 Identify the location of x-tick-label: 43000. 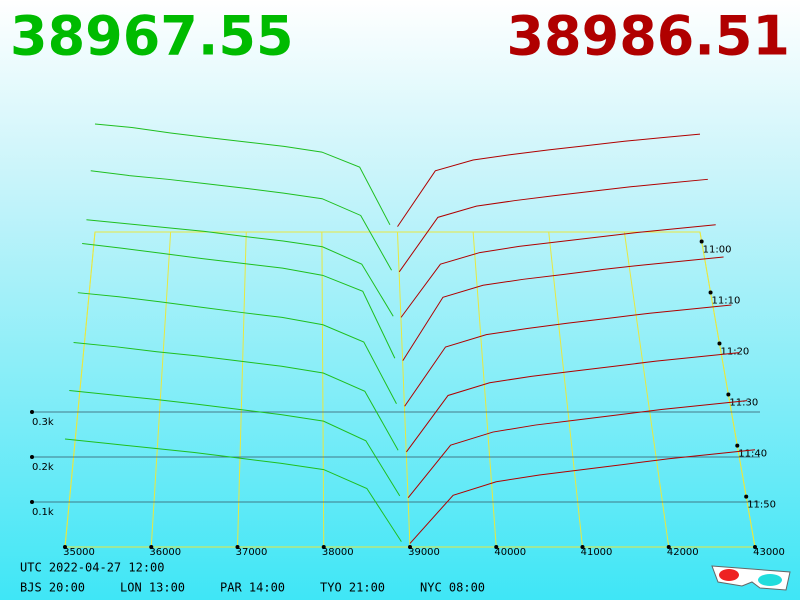
(769, 552).